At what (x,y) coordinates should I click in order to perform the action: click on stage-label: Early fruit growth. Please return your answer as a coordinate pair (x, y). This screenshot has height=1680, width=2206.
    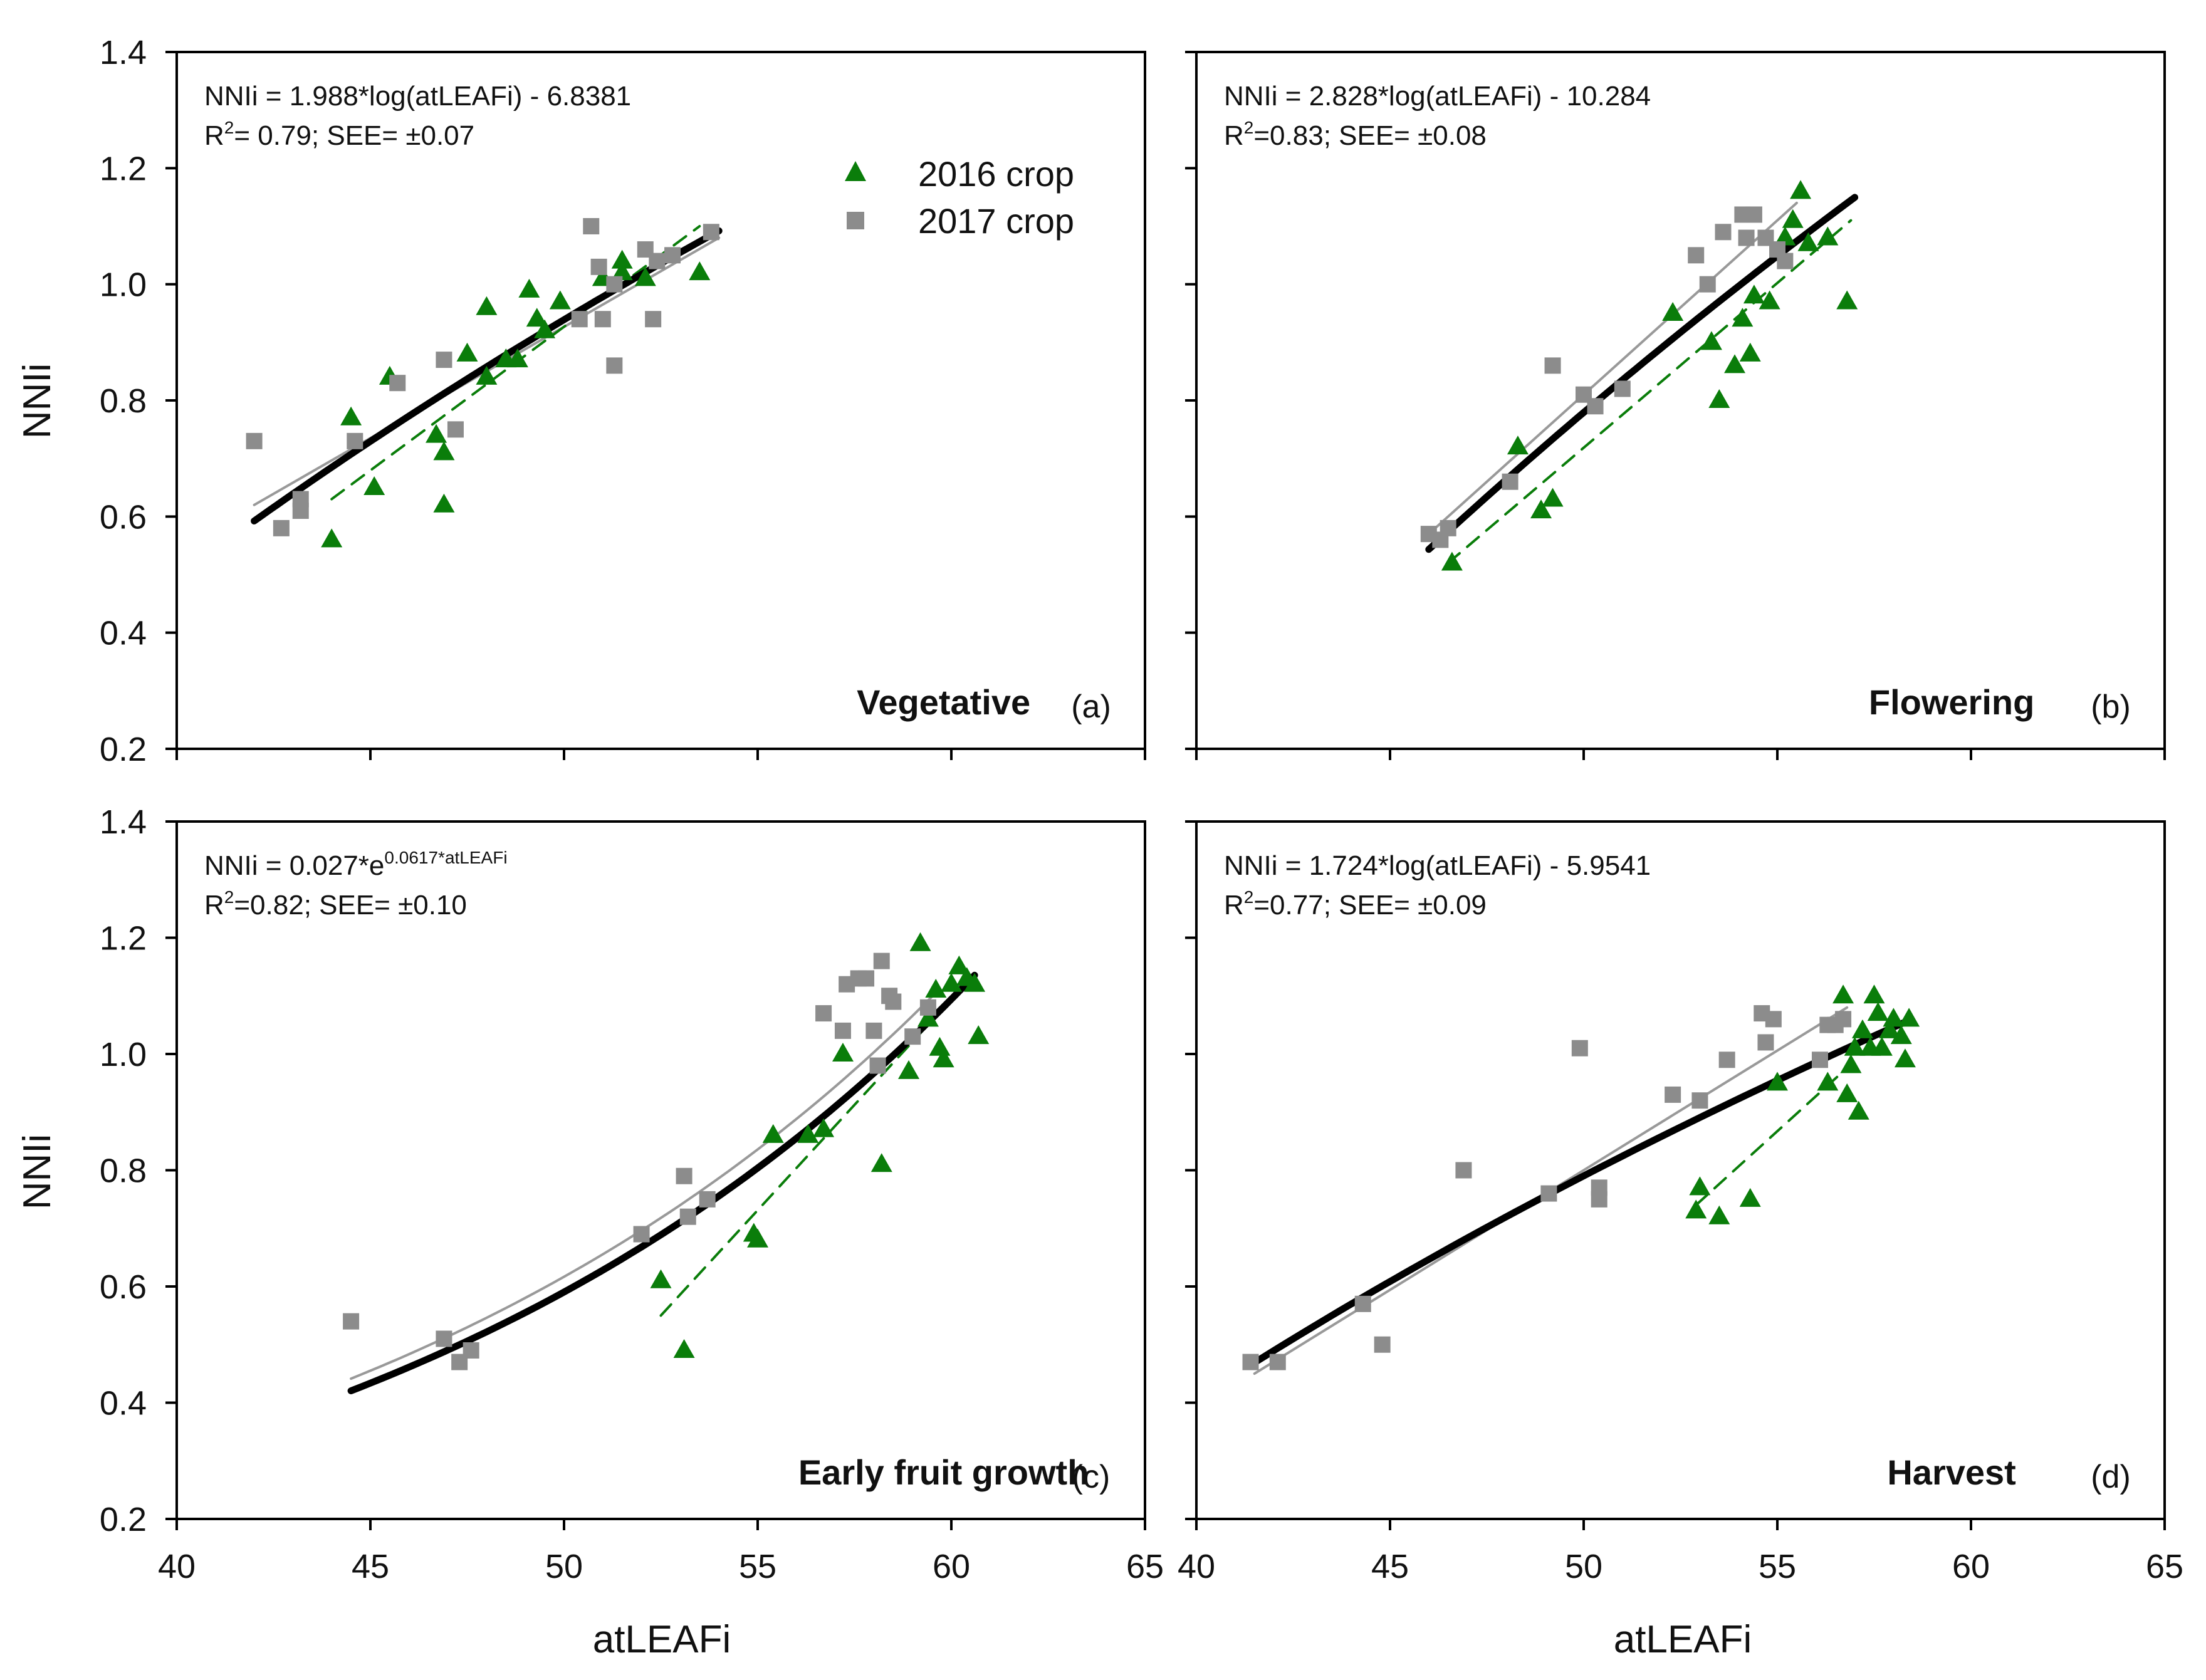
    Looking at the image, I should click on (943, 1473).